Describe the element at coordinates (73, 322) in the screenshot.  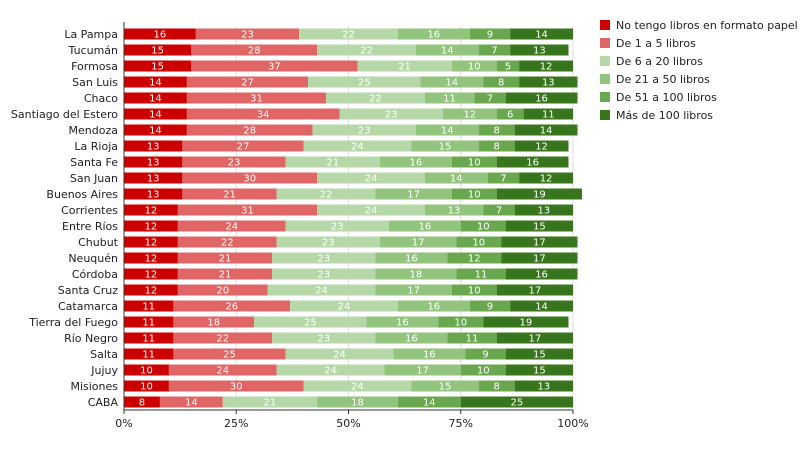
I see `category-label: Tierra del Fuego` at that location.